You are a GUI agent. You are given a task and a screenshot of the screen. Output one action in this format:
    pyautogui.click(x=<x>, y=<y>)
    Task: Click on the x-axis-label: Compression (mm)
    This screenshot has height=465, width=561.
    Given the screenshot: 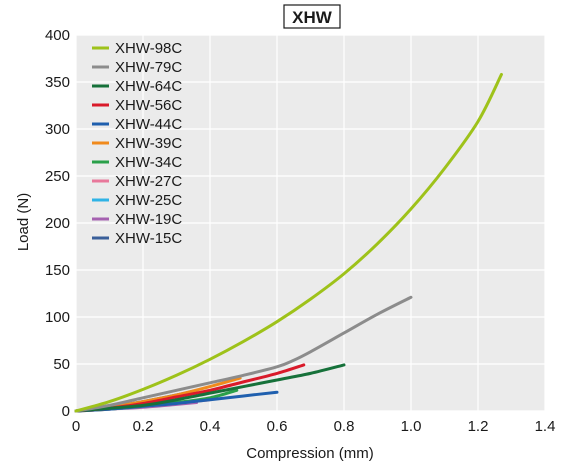 What is the action you would take?
    pyautogui.click(x=310, y=453)
    